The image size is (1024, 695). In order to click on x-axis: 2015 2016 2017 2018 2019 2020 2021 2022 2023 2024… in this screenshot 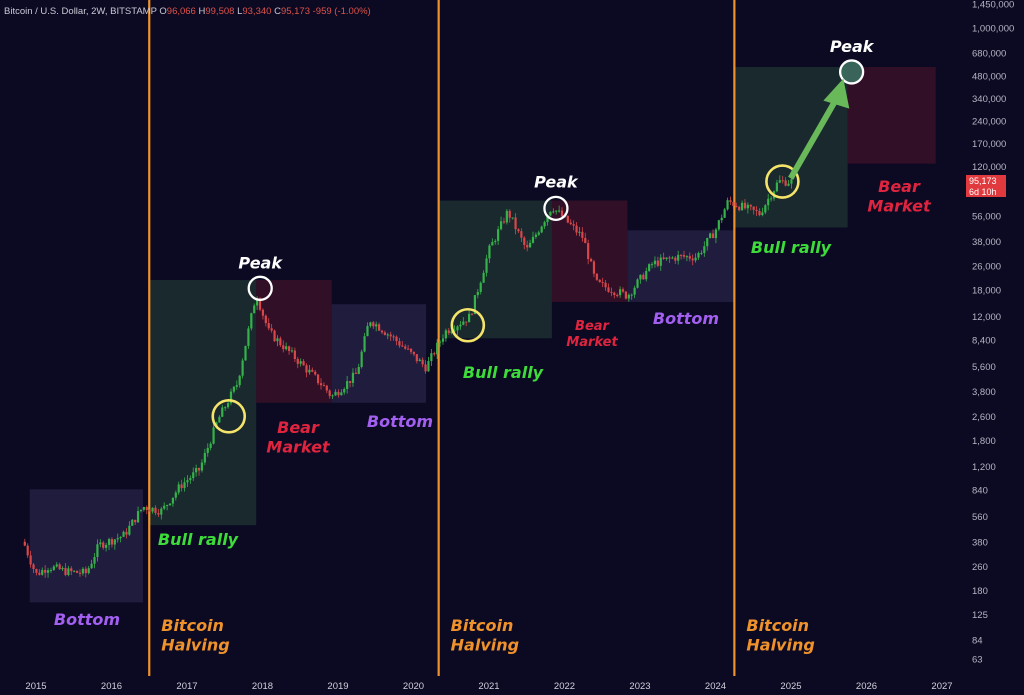, I will do `click(488, 686)`.